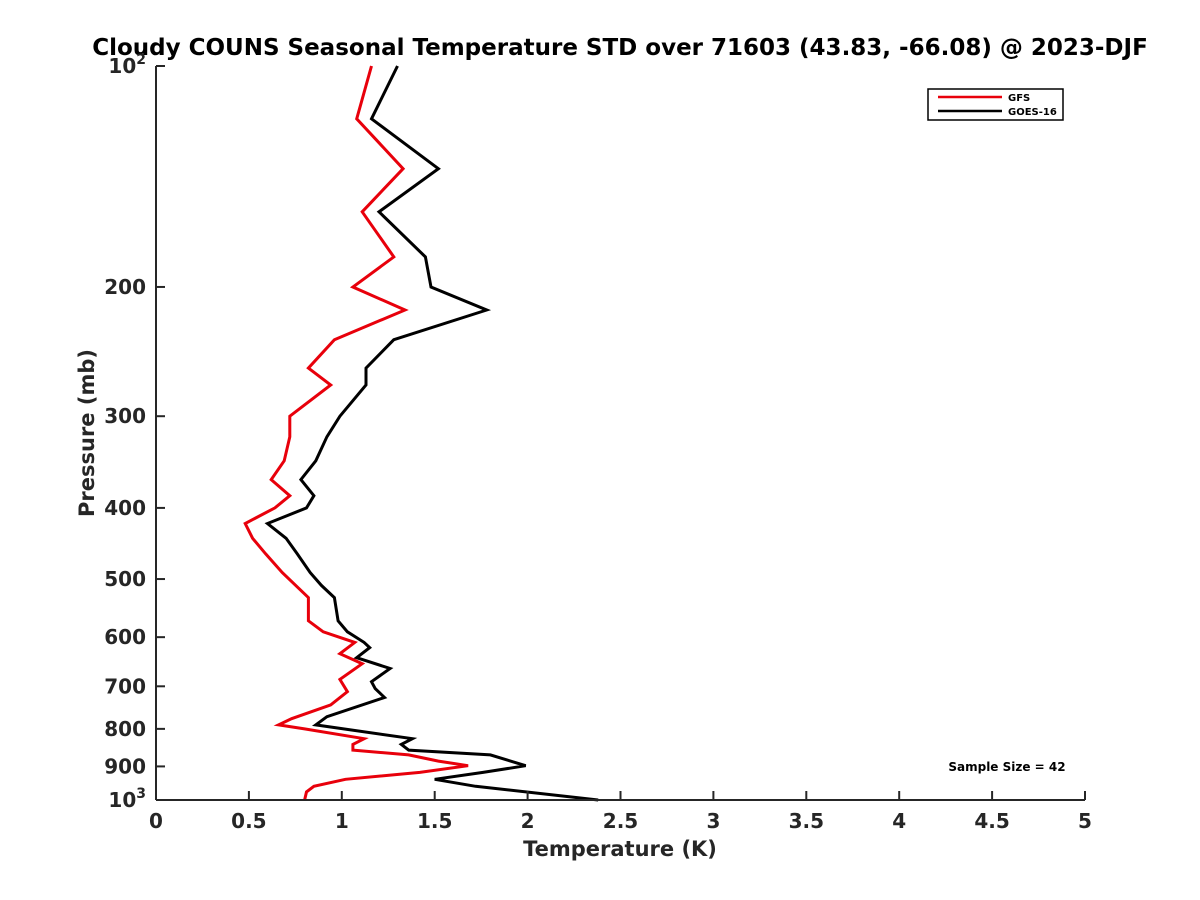  Describe the element at coordinates (1032, 112) in the screenshot. I see `legend-label-goes16: GOES-16` at that location.